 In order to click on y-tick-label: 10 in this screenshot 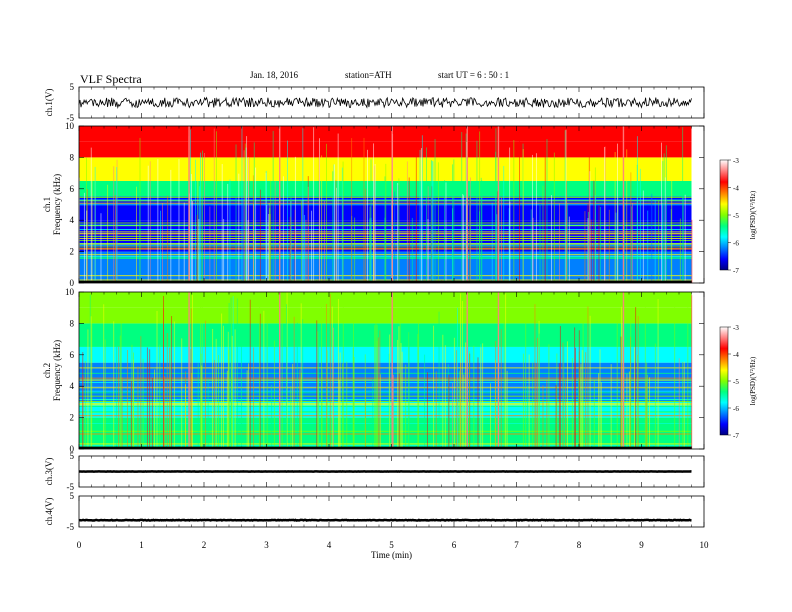, I will do `click(70, 292)`.